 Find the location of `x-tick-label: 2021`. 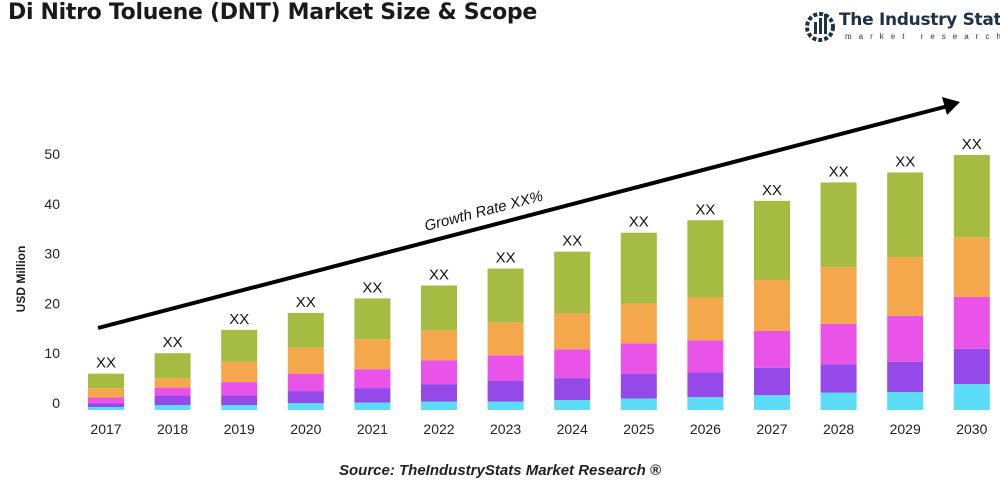

x-tick-label: 2021 is located at coordinates (372, 429).